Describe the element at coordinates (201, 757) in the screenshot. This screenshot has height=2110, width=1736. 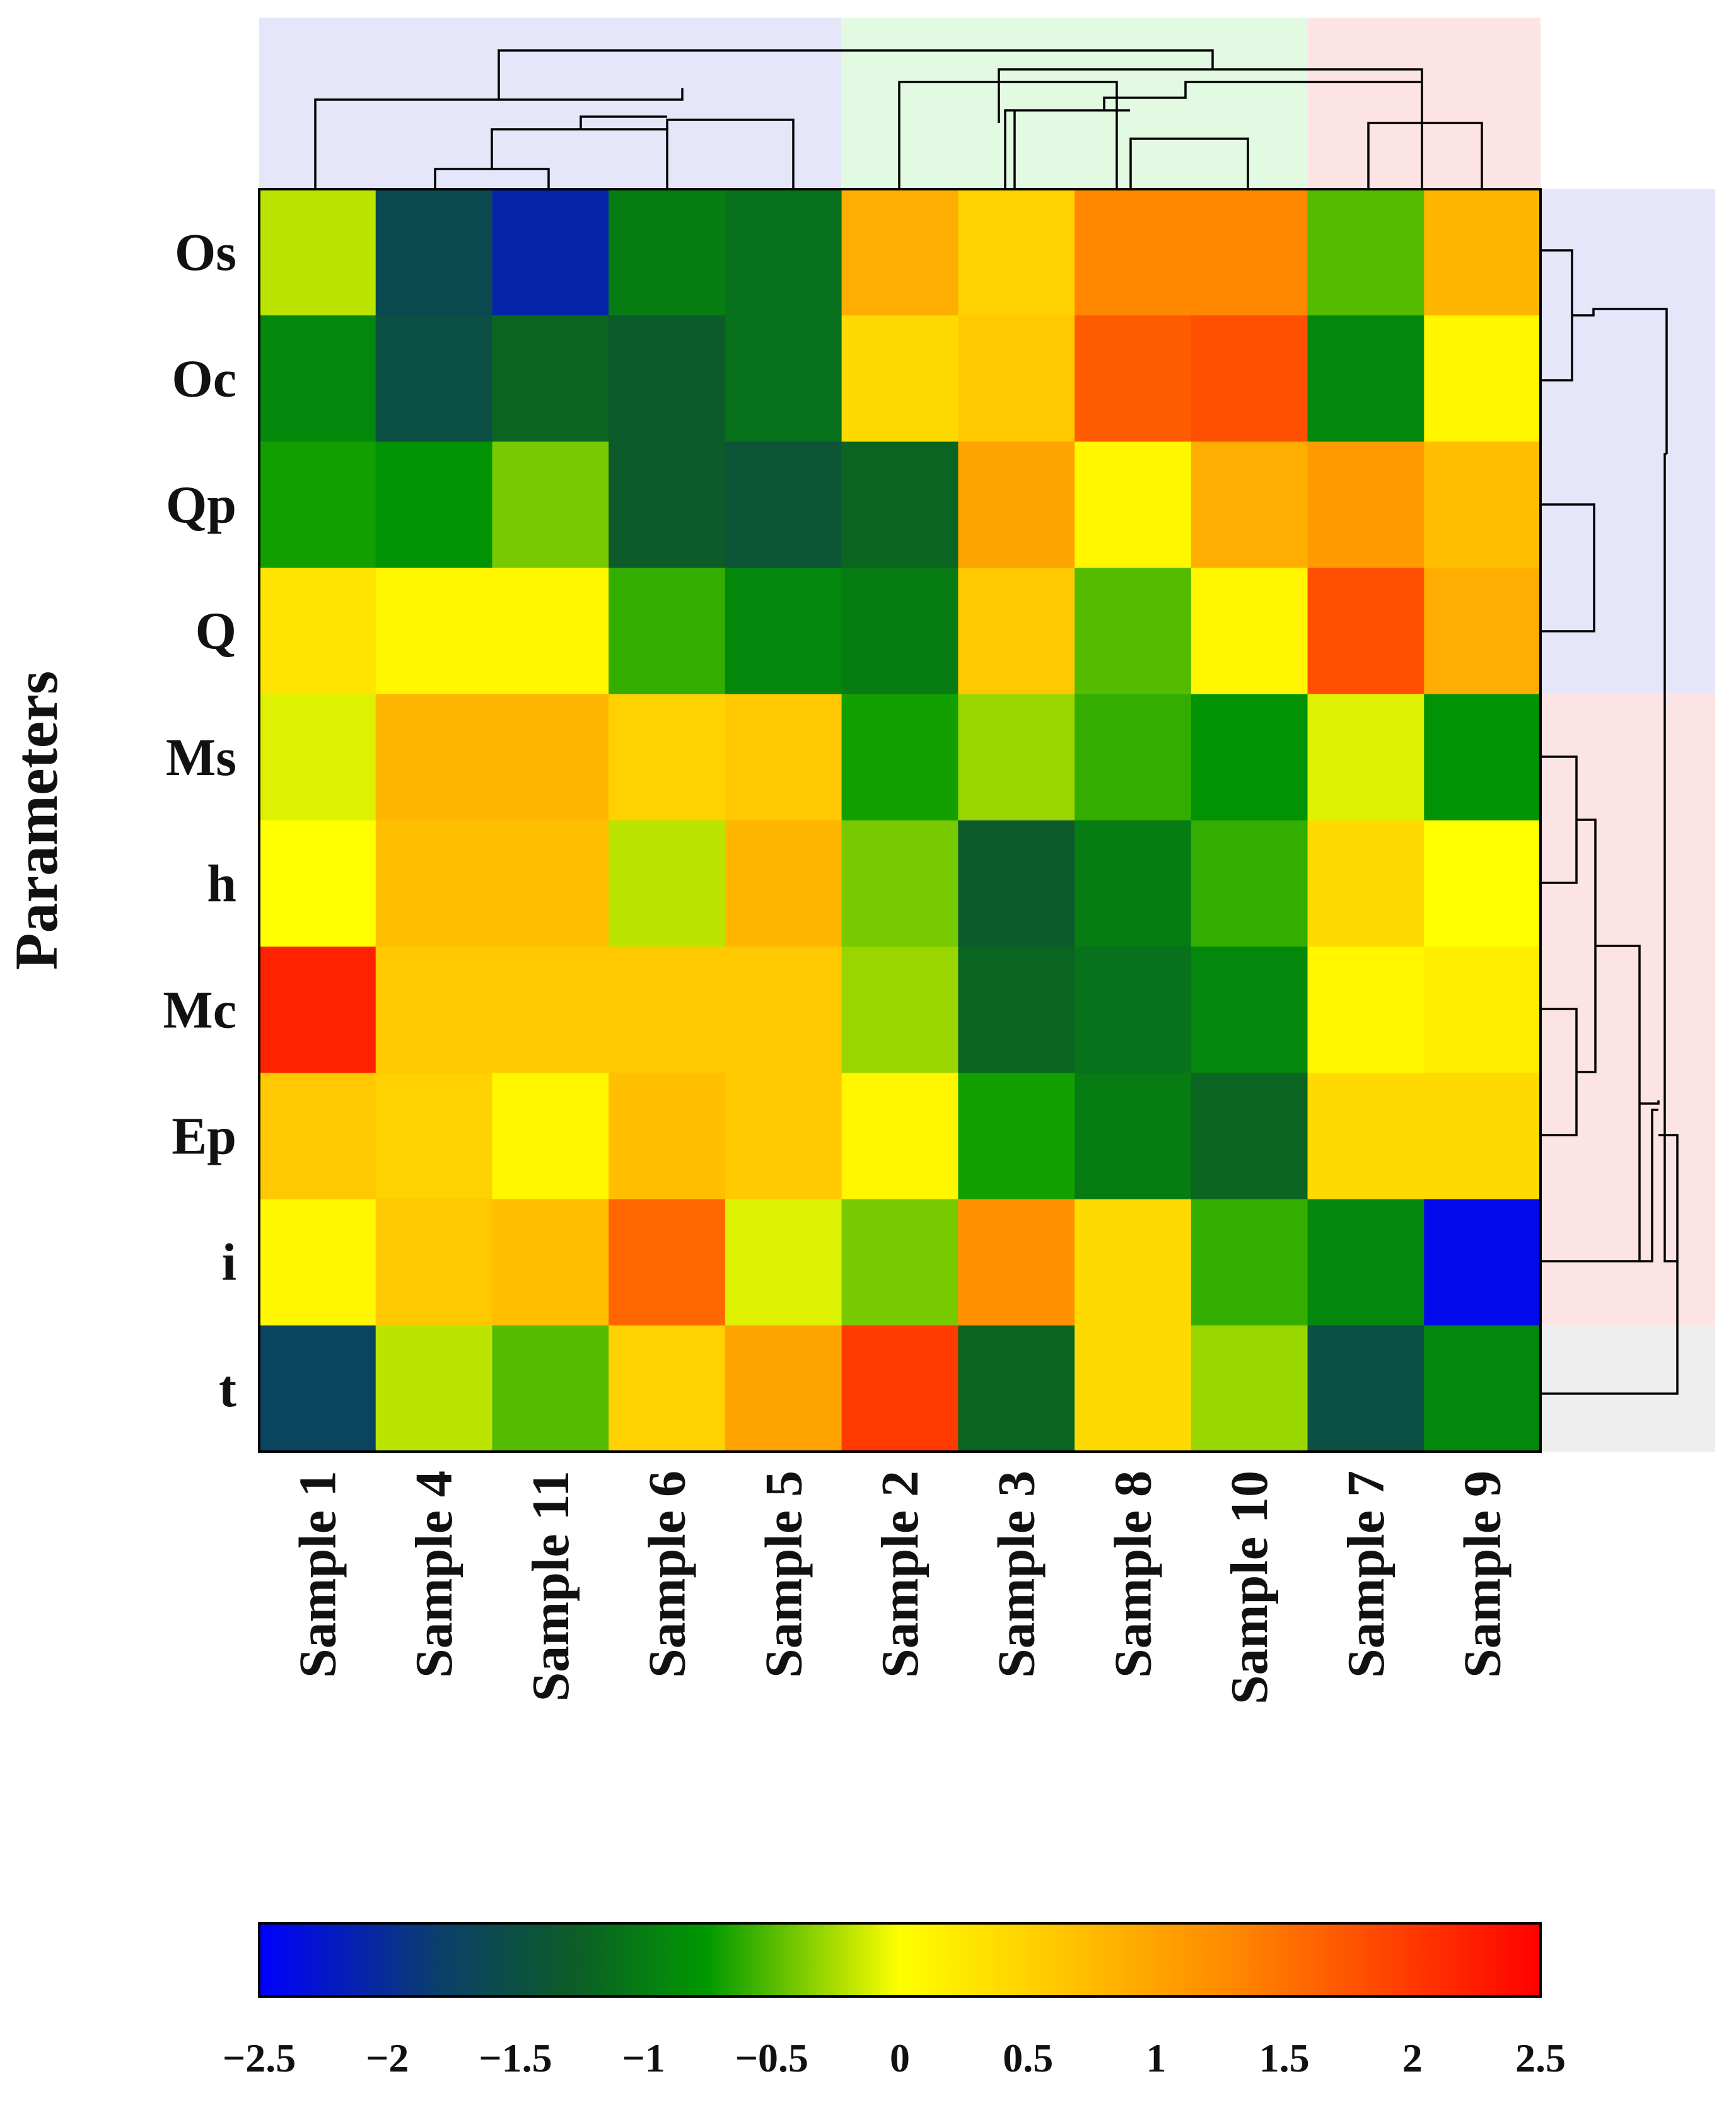
I see `row-label: Ms` at that location.